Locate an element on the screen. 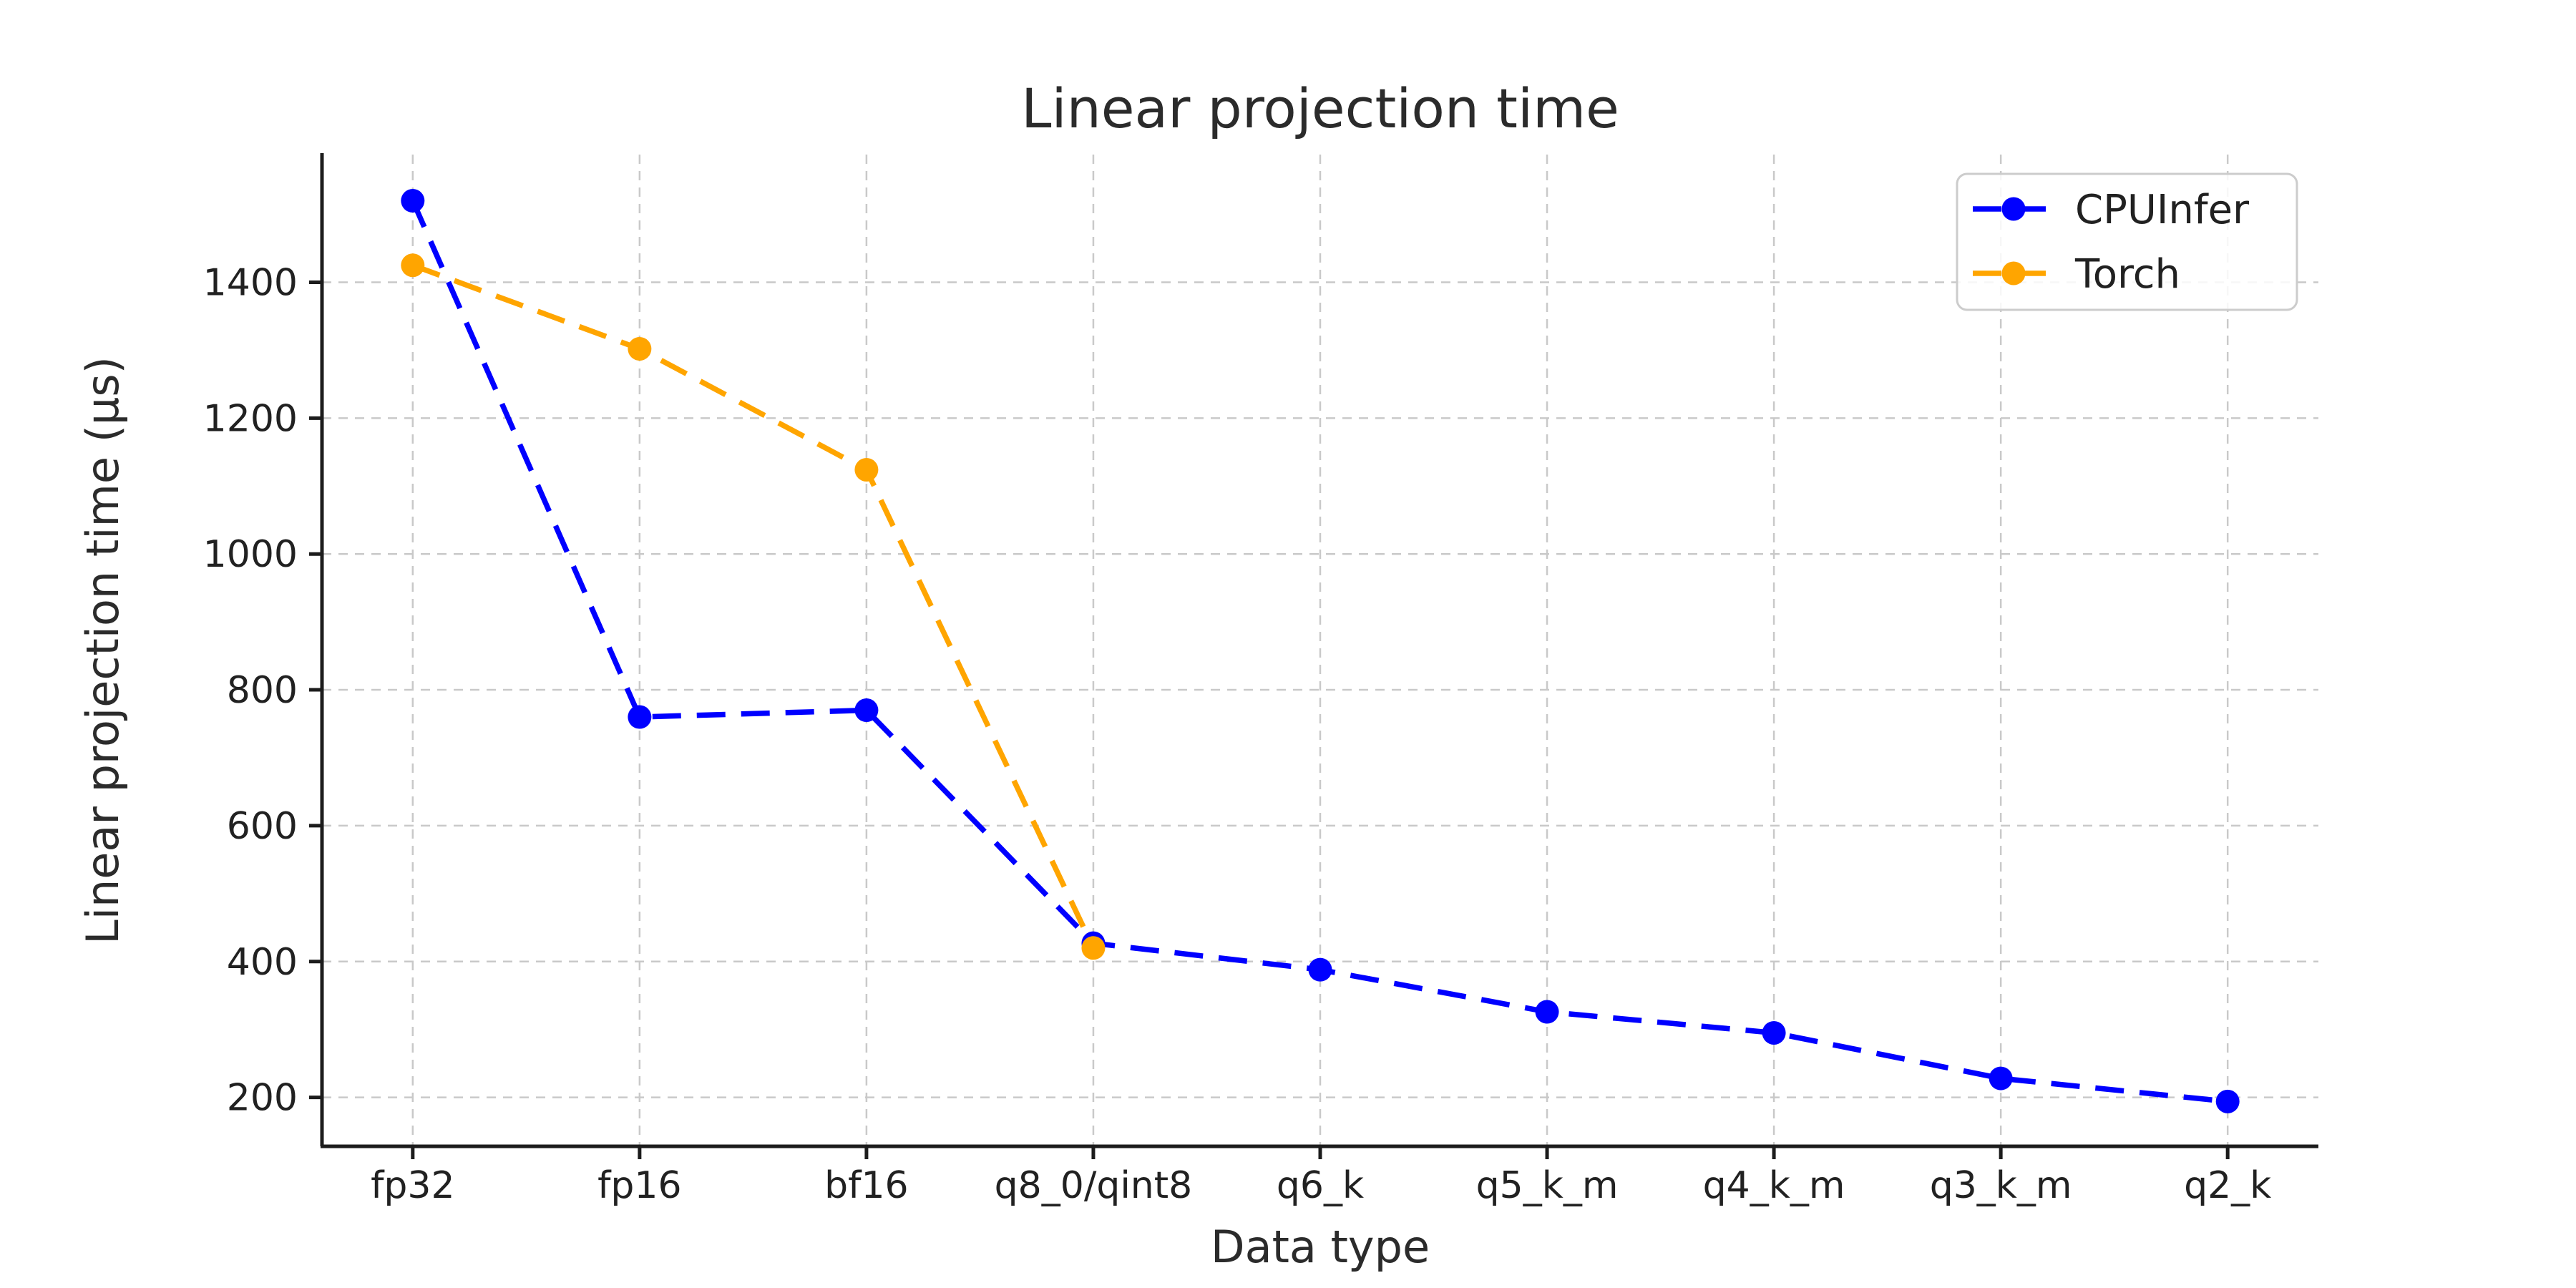 This screenshot has width=2576, height=1288. x-tick-label: q4_k_m is located at coordinates (1774, 1185).